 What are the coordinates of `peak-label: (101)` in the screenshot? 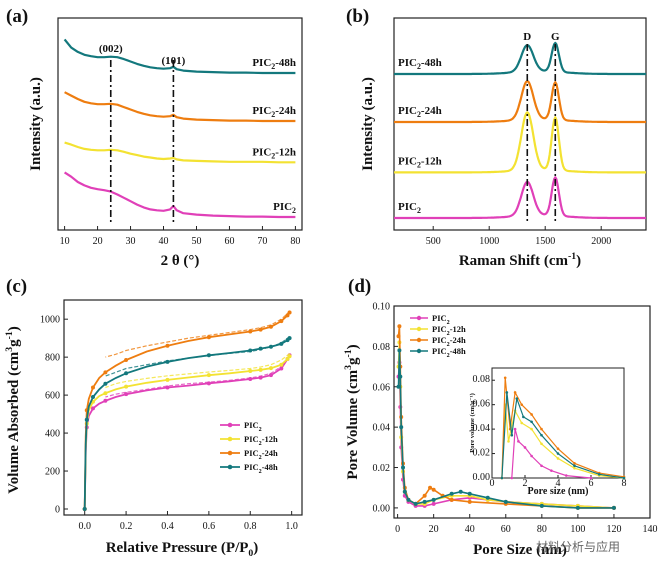 It's located at (173, 61).